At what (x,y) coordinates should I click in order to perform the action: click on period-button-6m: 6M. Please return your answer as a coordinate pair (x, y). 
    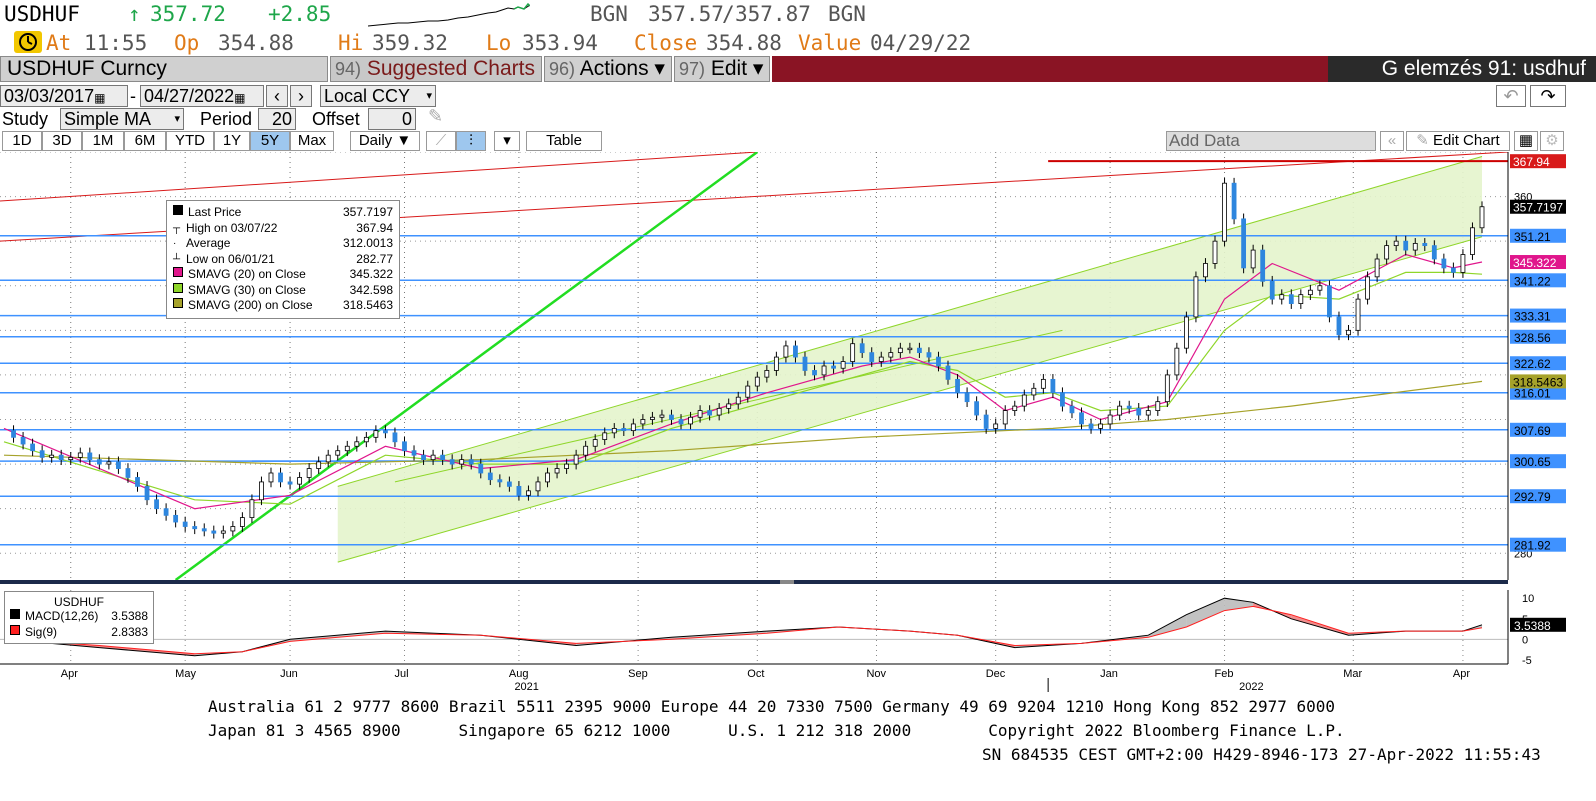
    Looking at the image, I should click on (145, 141).